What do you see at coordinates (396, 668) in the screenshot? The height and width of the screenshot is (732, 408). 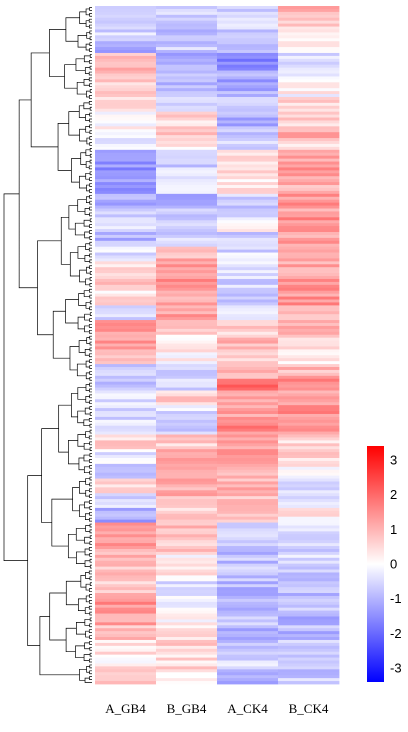 I see `colorbar-tick-label: -3` at bounding box center [396, 668].